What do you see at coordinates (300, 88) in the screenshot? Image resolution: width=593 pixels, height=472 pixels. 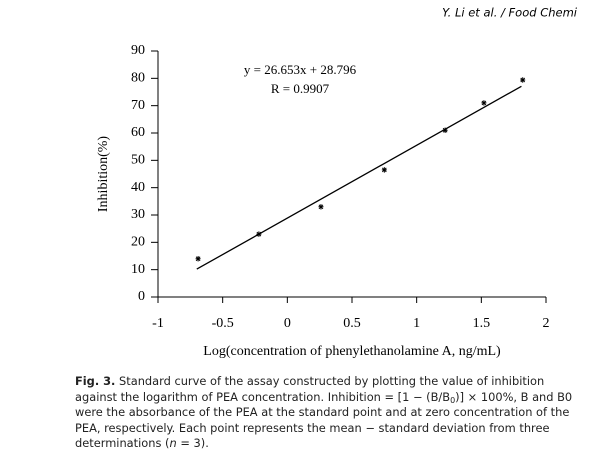 I see `r-value: R = 0.9907` at bounding box center [300, 88].